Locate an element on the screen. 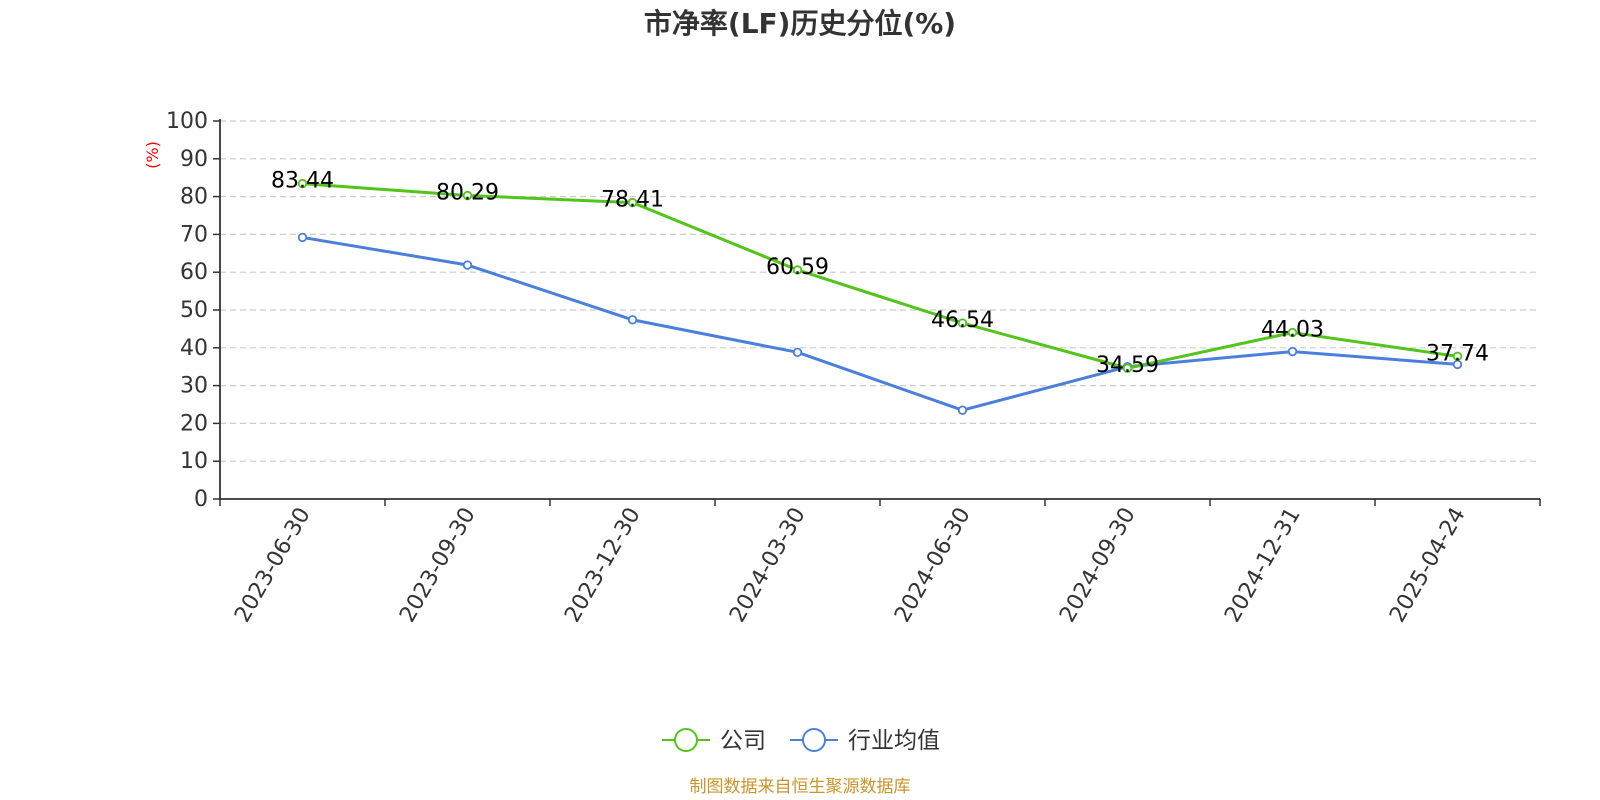 This screenshot has width=1600, height=800. y-tick-label: 40 is located at coordinates (194, 348).